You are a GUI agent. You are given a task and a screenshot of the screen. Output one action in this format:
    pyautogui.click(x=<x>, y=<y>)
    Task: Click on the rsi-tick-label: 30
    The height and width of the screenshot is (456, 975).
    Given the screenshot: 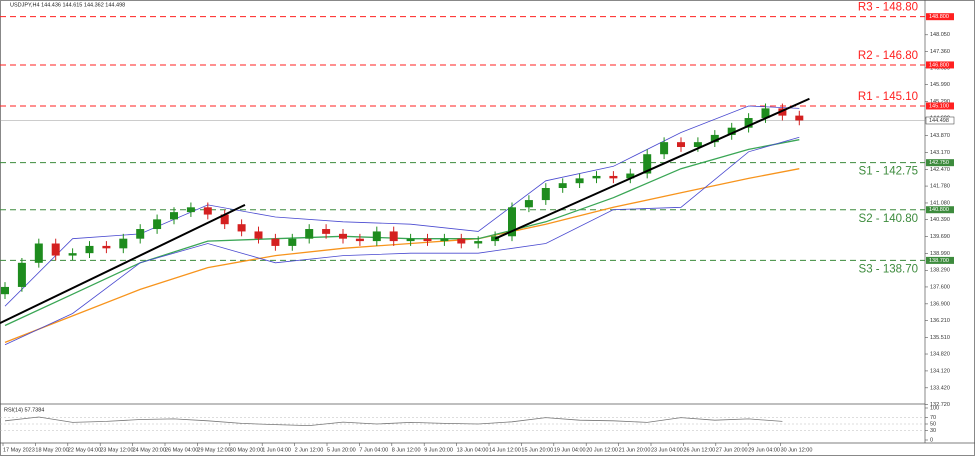 What is the action you would take?
    pyautogui.click(x=933, y=431)
    